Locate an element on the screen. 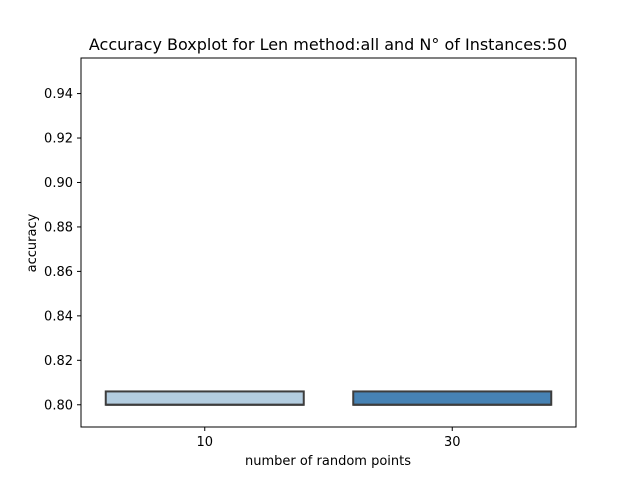  y-tick-label: 0.88 is located at coordinates (58, 227).